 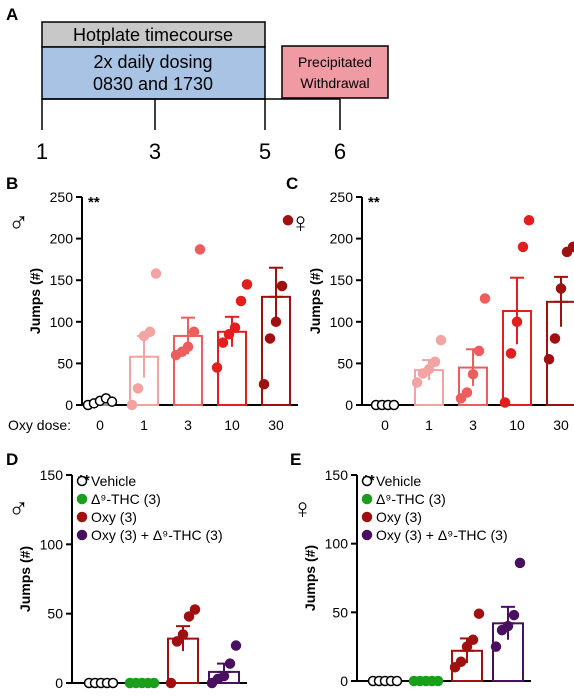 I want to click on withdrawal-line-1: Precipitated, so click(x=335, y=62).